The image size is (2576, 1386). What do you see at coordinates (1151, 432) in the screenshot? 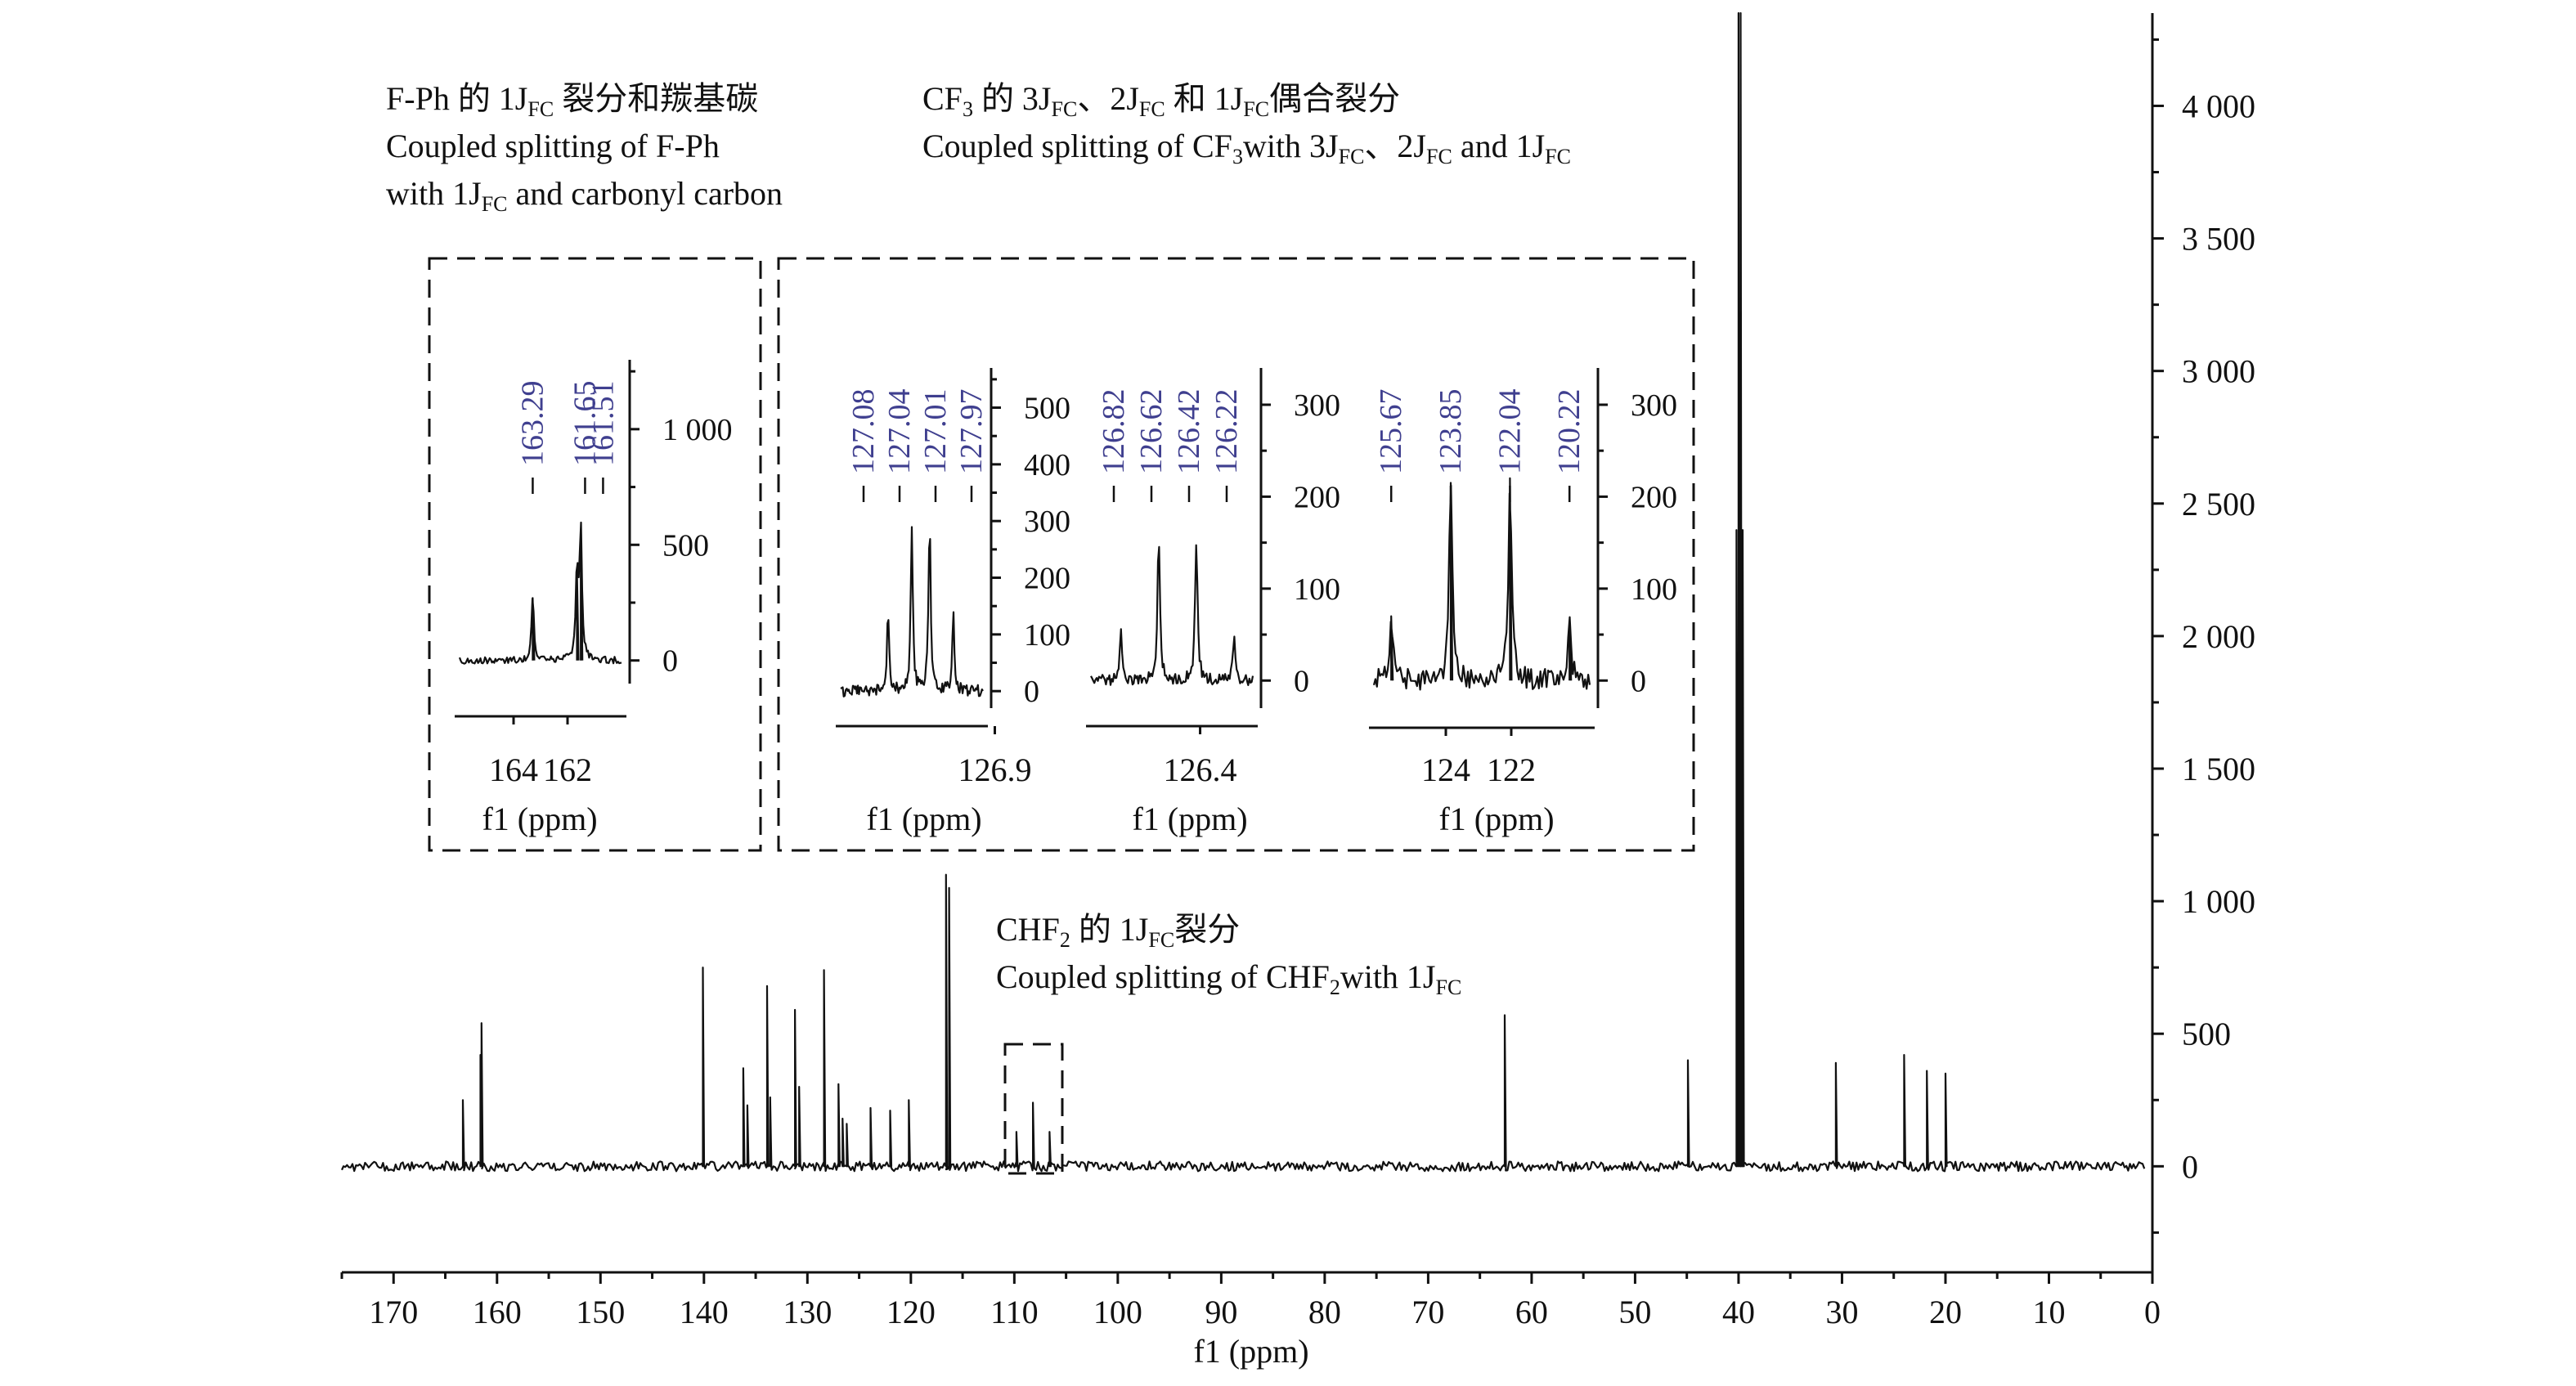
I see `inset-peak-label-2-1: 126.62` at bounding box center [1151, 432].